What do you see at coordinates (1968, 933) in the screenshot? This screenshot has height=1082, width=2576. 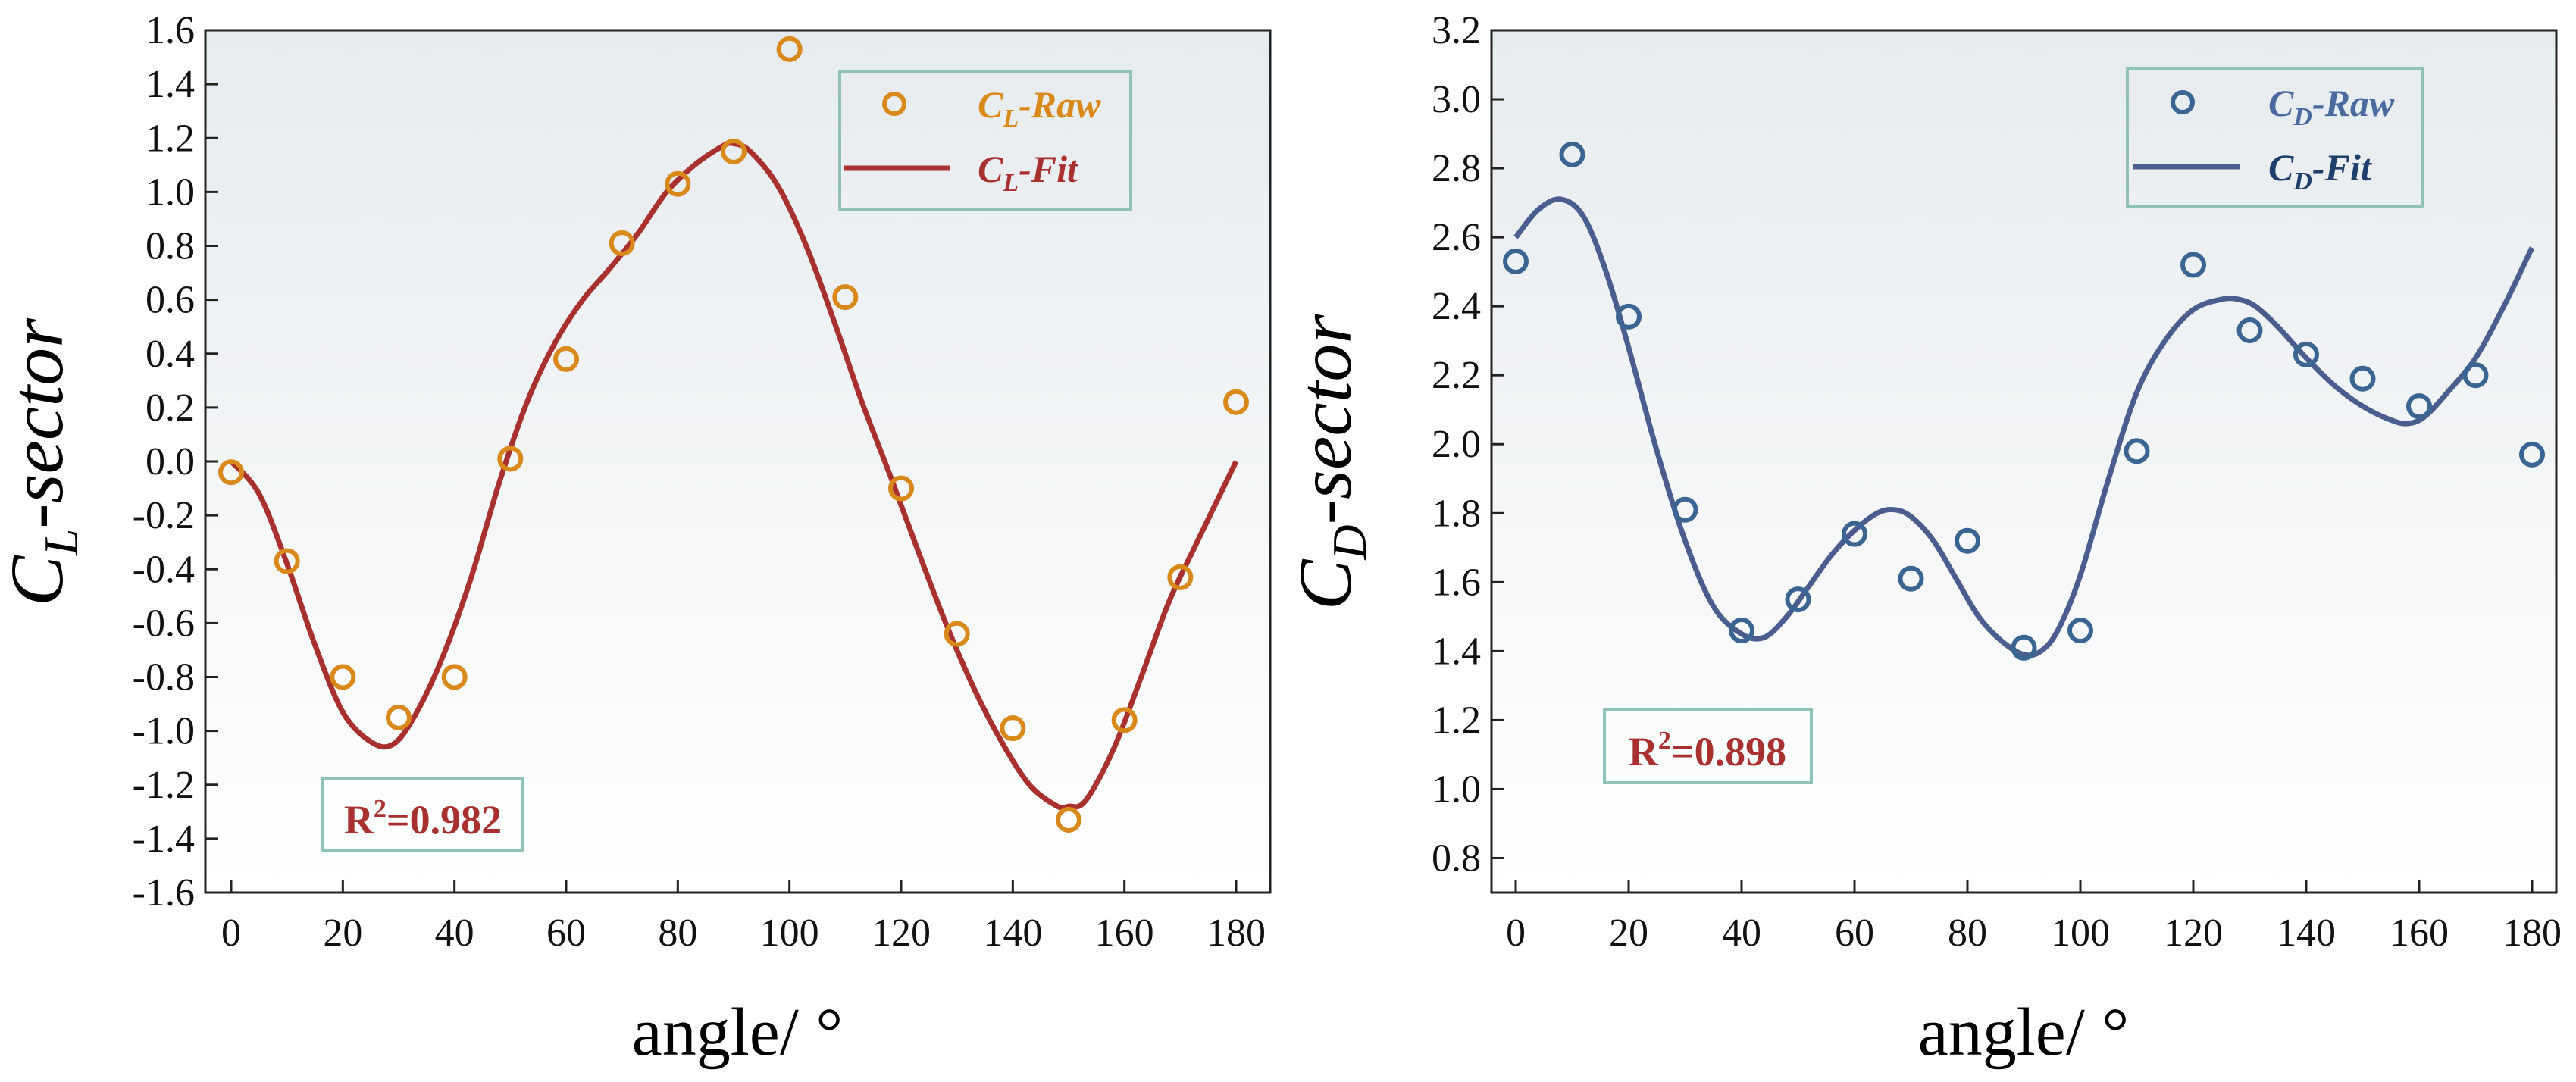 I see `cd-x-tick-label: 80` at bounding box center [1968, 933].